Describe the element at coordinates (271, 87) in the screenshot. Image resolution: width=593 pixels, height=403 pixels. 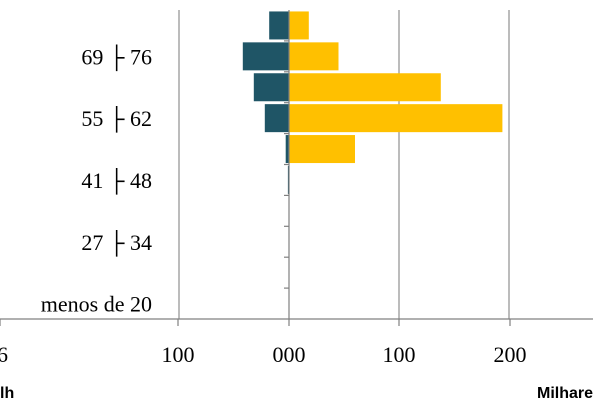
I see `bar-series0-bin7` at that location.